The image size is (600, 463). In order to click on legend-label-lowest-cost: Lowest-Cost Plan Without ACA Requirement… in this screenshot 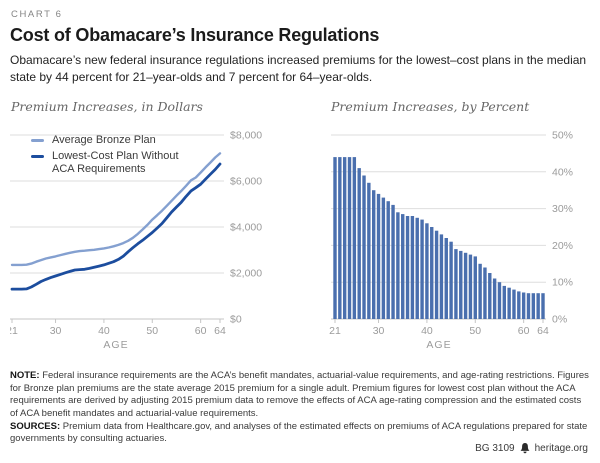, I will do `click(115, 162)`.